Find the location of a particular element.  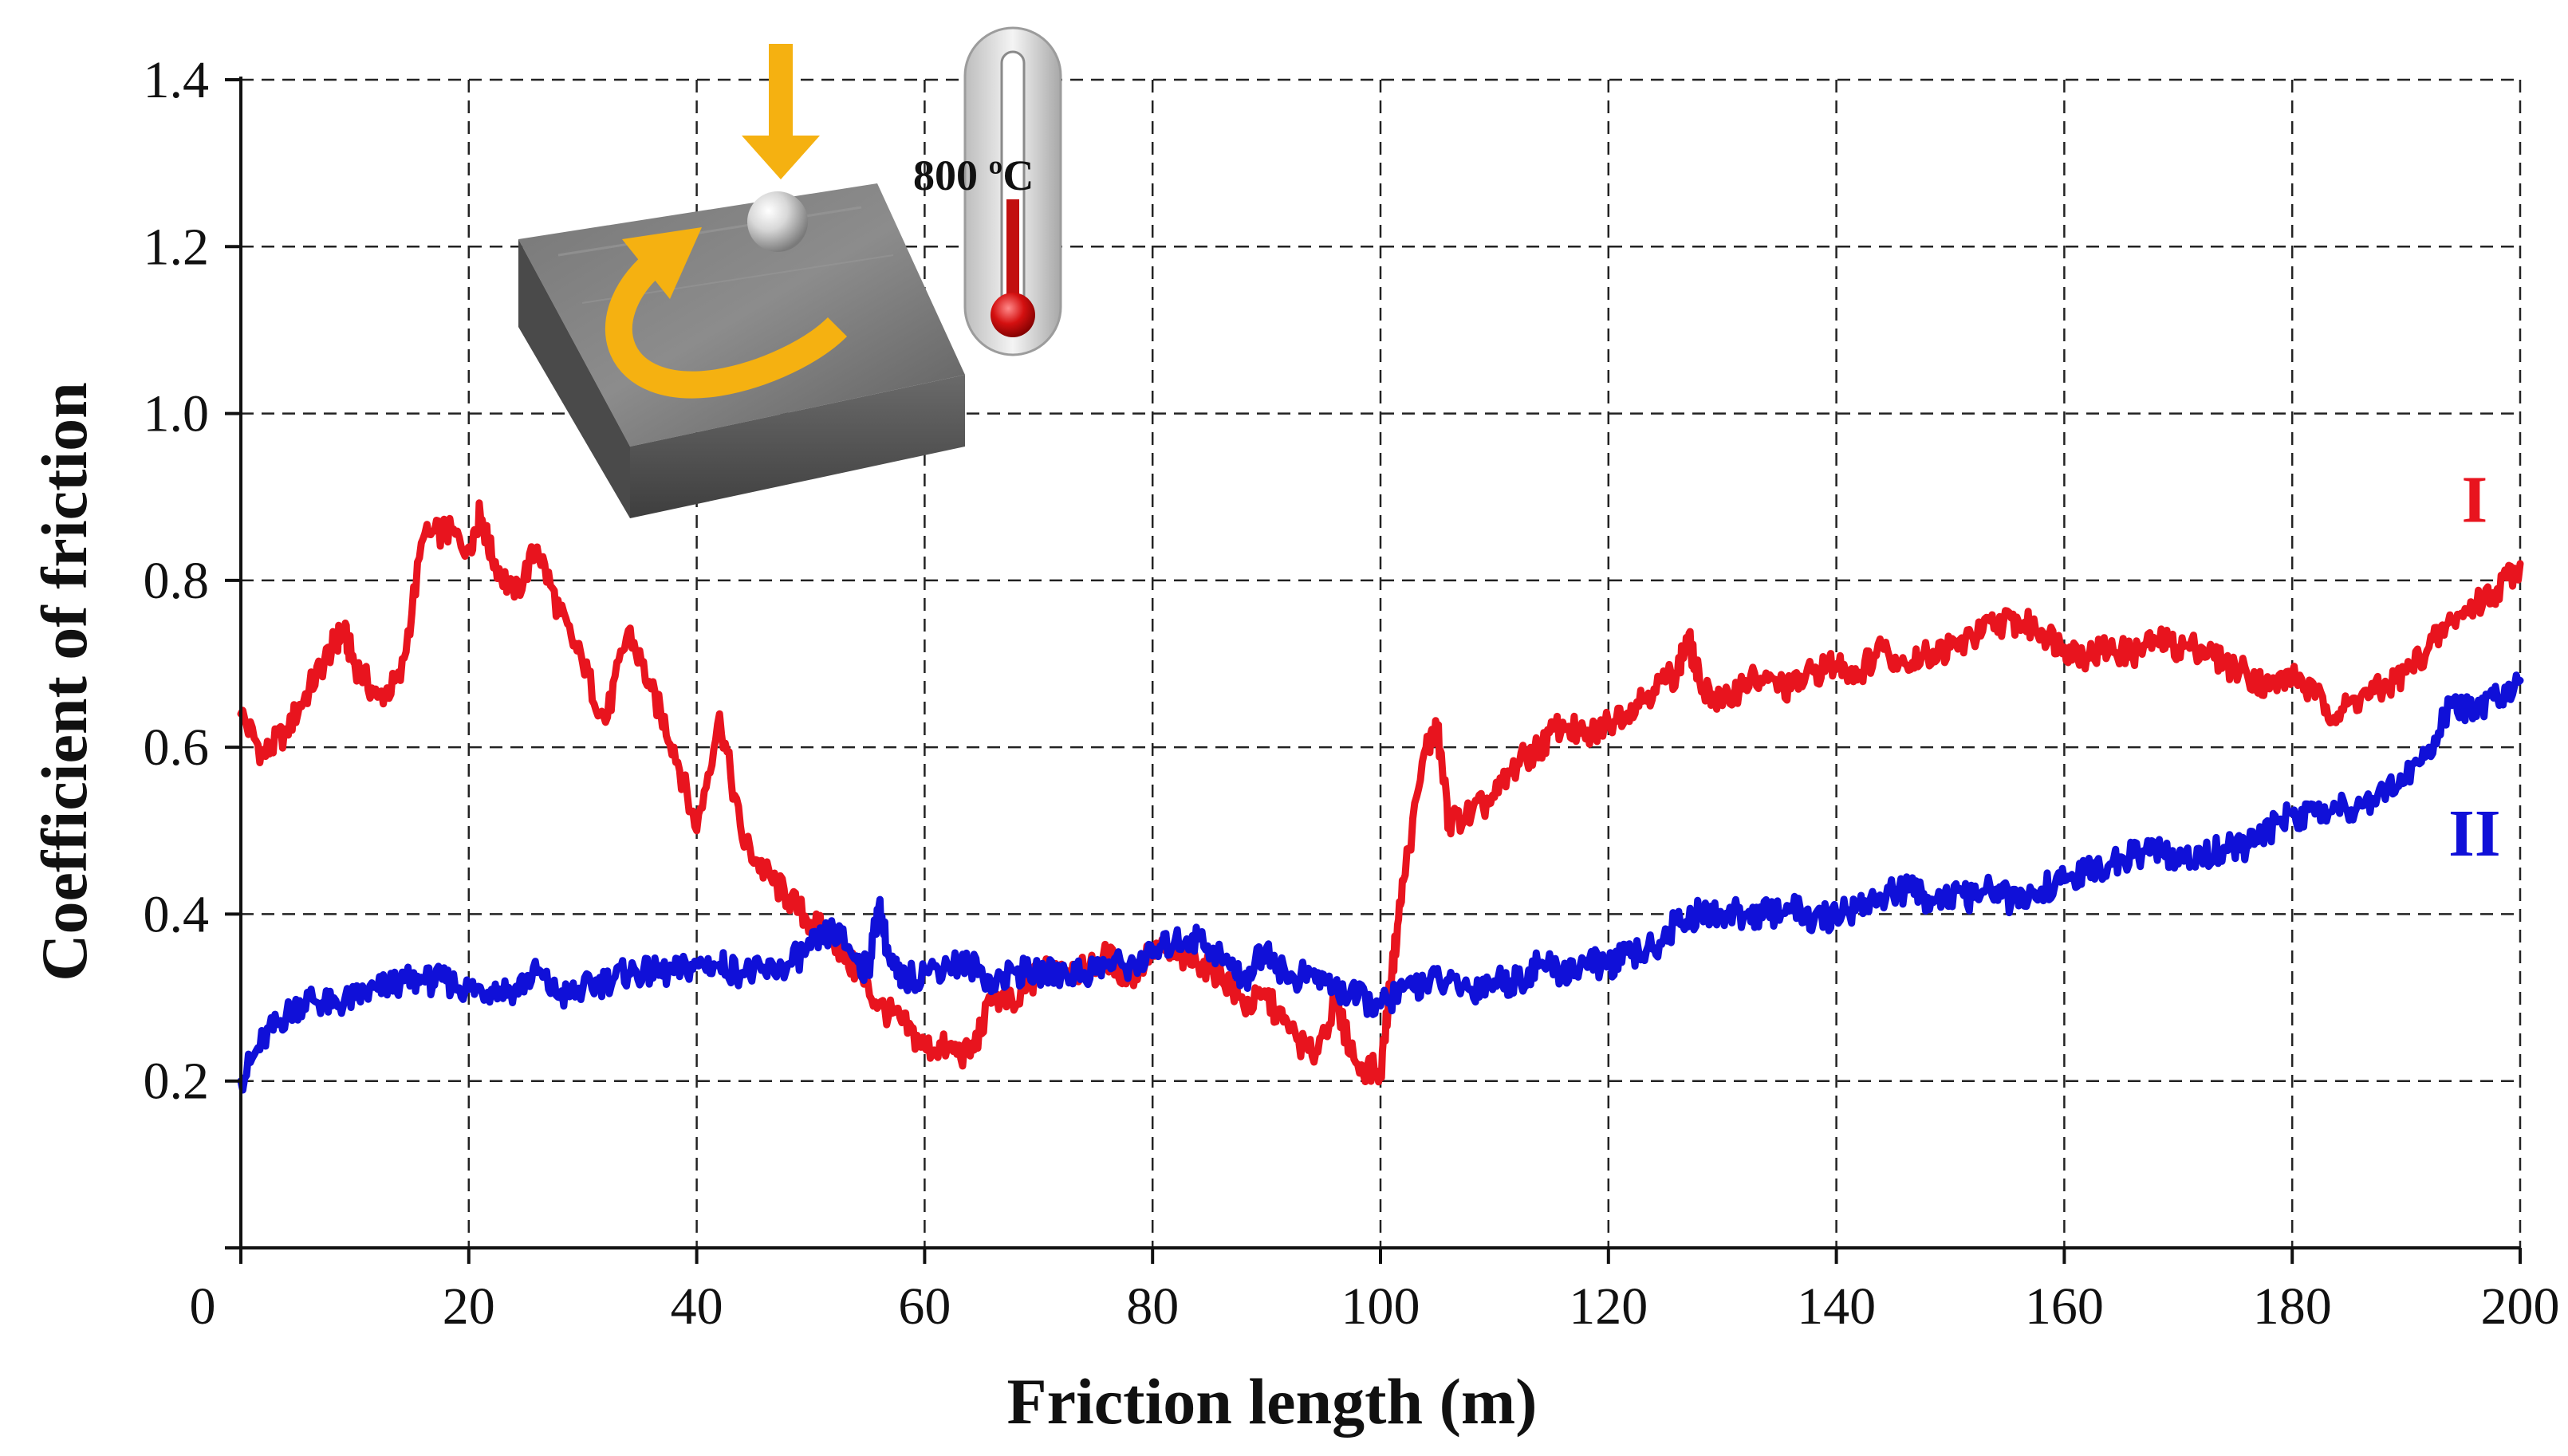

x-tick-label: 120 is located at coordinates (1609, 1306).